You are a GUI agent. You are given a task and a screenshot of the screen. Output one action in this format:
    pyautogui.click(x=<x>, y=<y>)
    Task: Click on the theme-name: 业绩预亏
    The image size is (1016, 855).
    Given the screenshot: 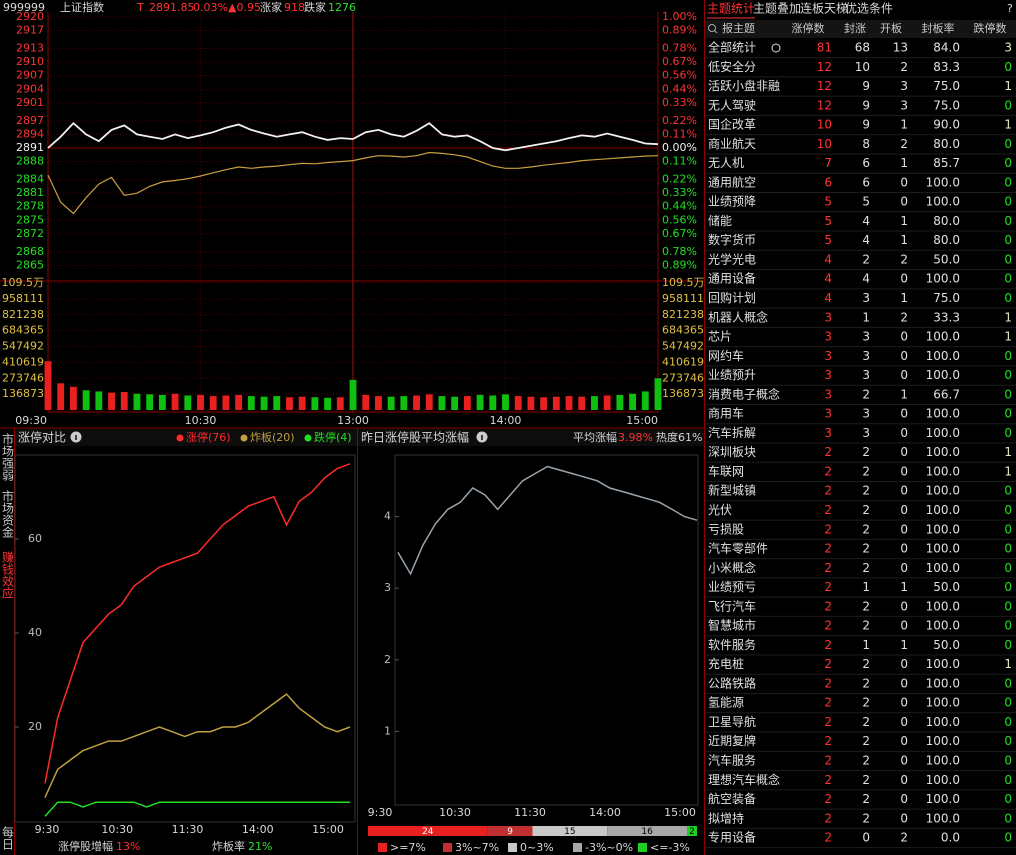 What is the action you would take?
    pyautogui.click(x=732, y=587)
    